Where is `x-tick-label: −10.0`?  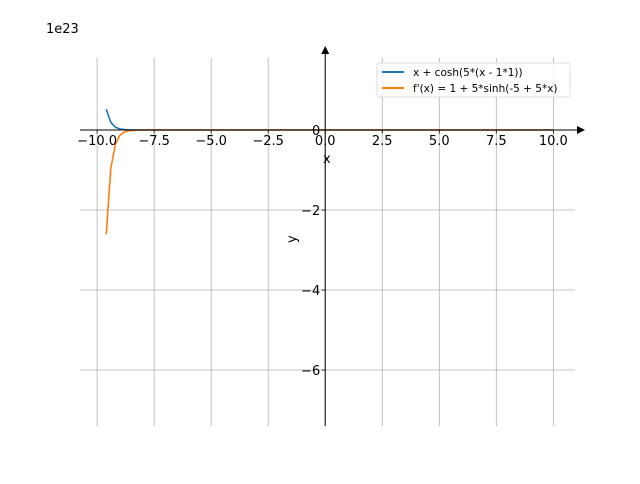 x-tick-label: −10.0 is located at coordinates (97, 141).